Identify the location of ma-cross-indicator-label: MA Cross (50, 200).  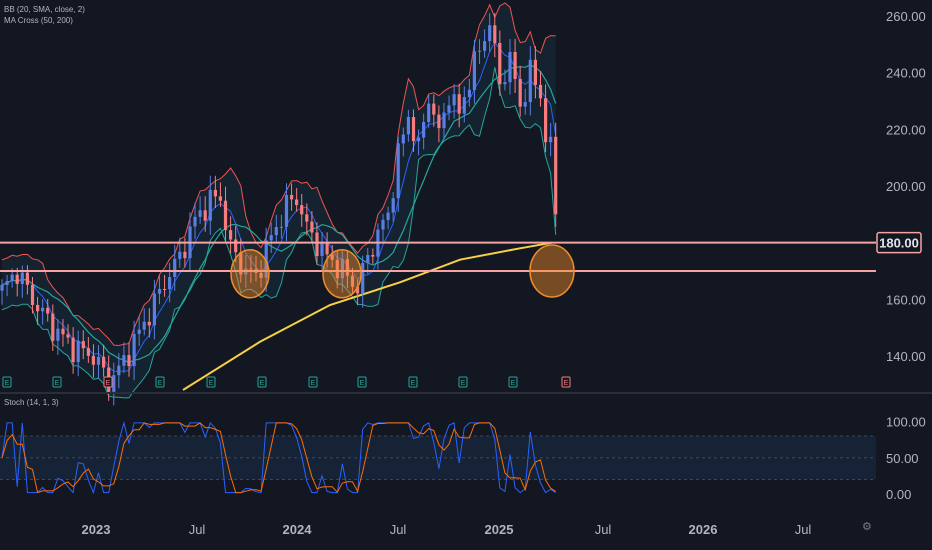
(38, 20).